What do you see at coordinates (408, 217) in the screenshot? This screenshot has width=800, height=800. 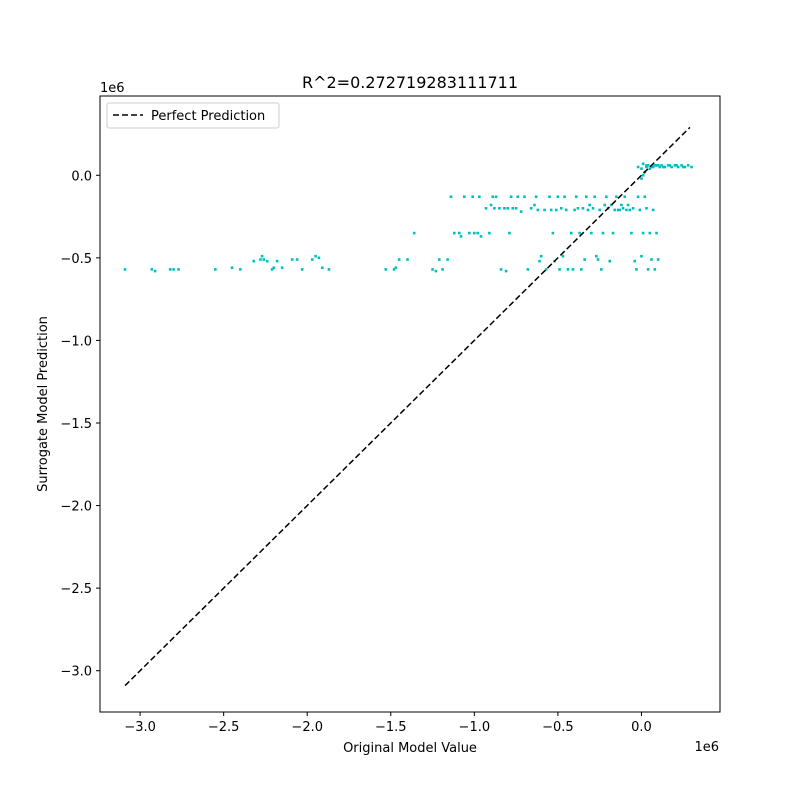 I see `scatter-points` at bounding box center [408, 217].